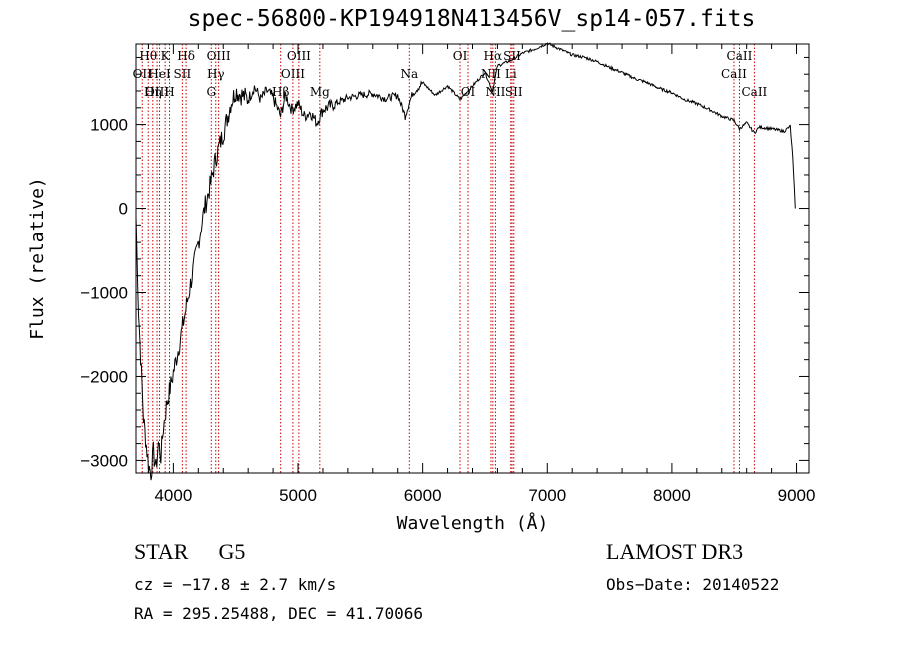  Describe the element at coordinates (148, 56) in the screenshot. I see `line-label-1: Hθ` at that location.